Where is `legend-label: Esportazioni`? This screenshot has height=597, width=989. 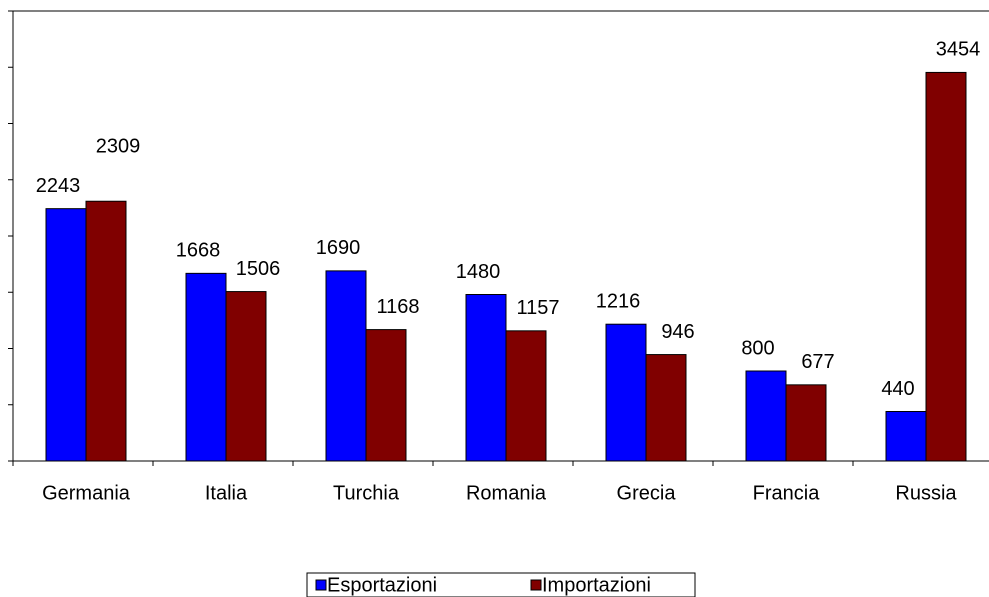 legend-label: Esportazioni is located at coordinates (382, 585).